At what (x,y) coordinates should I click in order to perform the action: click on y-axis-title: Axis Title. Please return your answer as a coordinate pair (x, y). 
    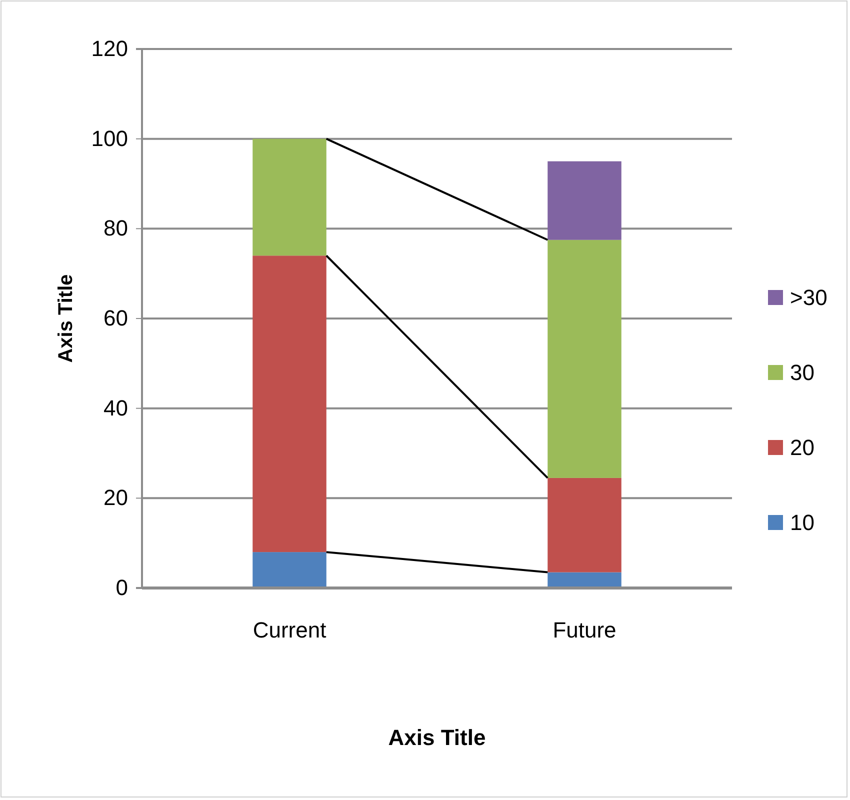
    Looking at the image, I should click on (66, 318).